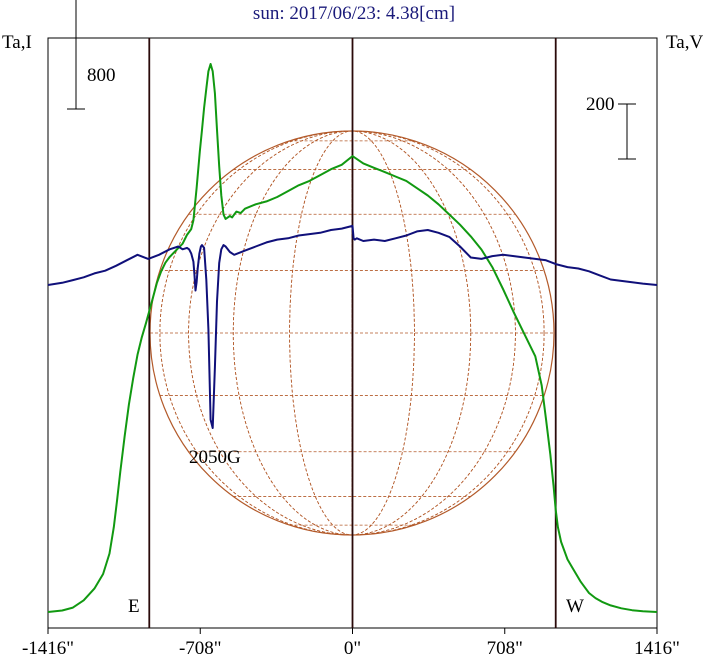 This screenshot has width=708, height=662. Describe the element at coordinates (200, 648) in the screenshot. I see `x-tick-label: -708"` at that location.